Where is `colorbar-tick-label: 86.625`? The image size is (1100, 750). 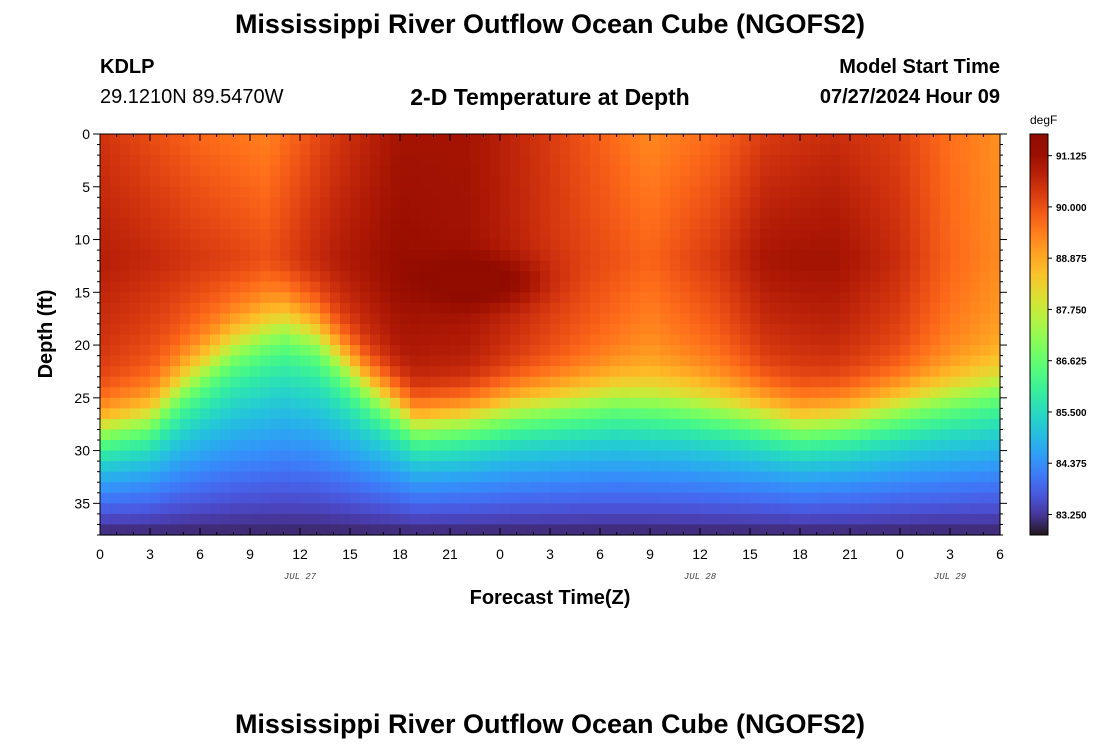
colorbar-tick-label: 86.625 is located at coordinates (1071, 362).